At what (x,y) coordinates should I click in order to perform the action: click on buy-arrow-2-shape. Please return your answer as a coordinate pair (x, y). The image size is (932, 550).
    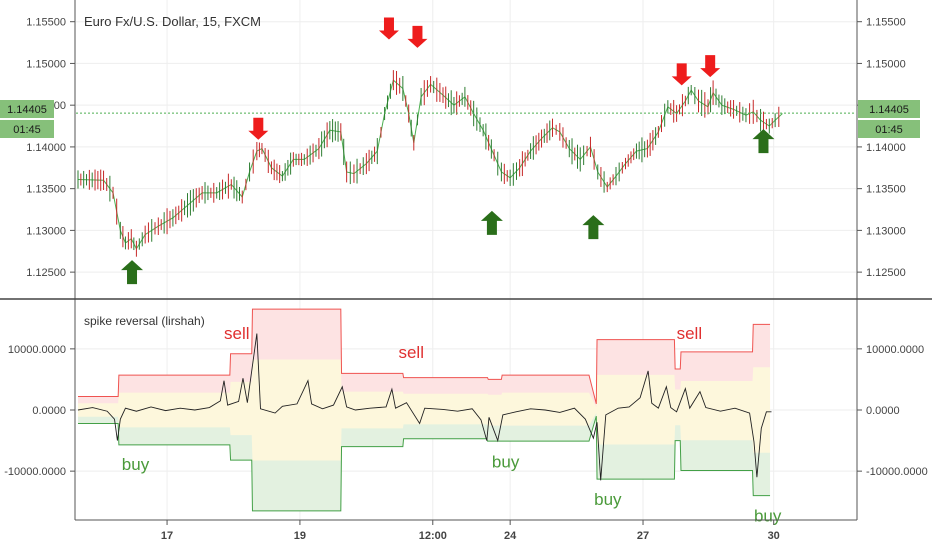
    Looking at the image, I should click on (593, 227).